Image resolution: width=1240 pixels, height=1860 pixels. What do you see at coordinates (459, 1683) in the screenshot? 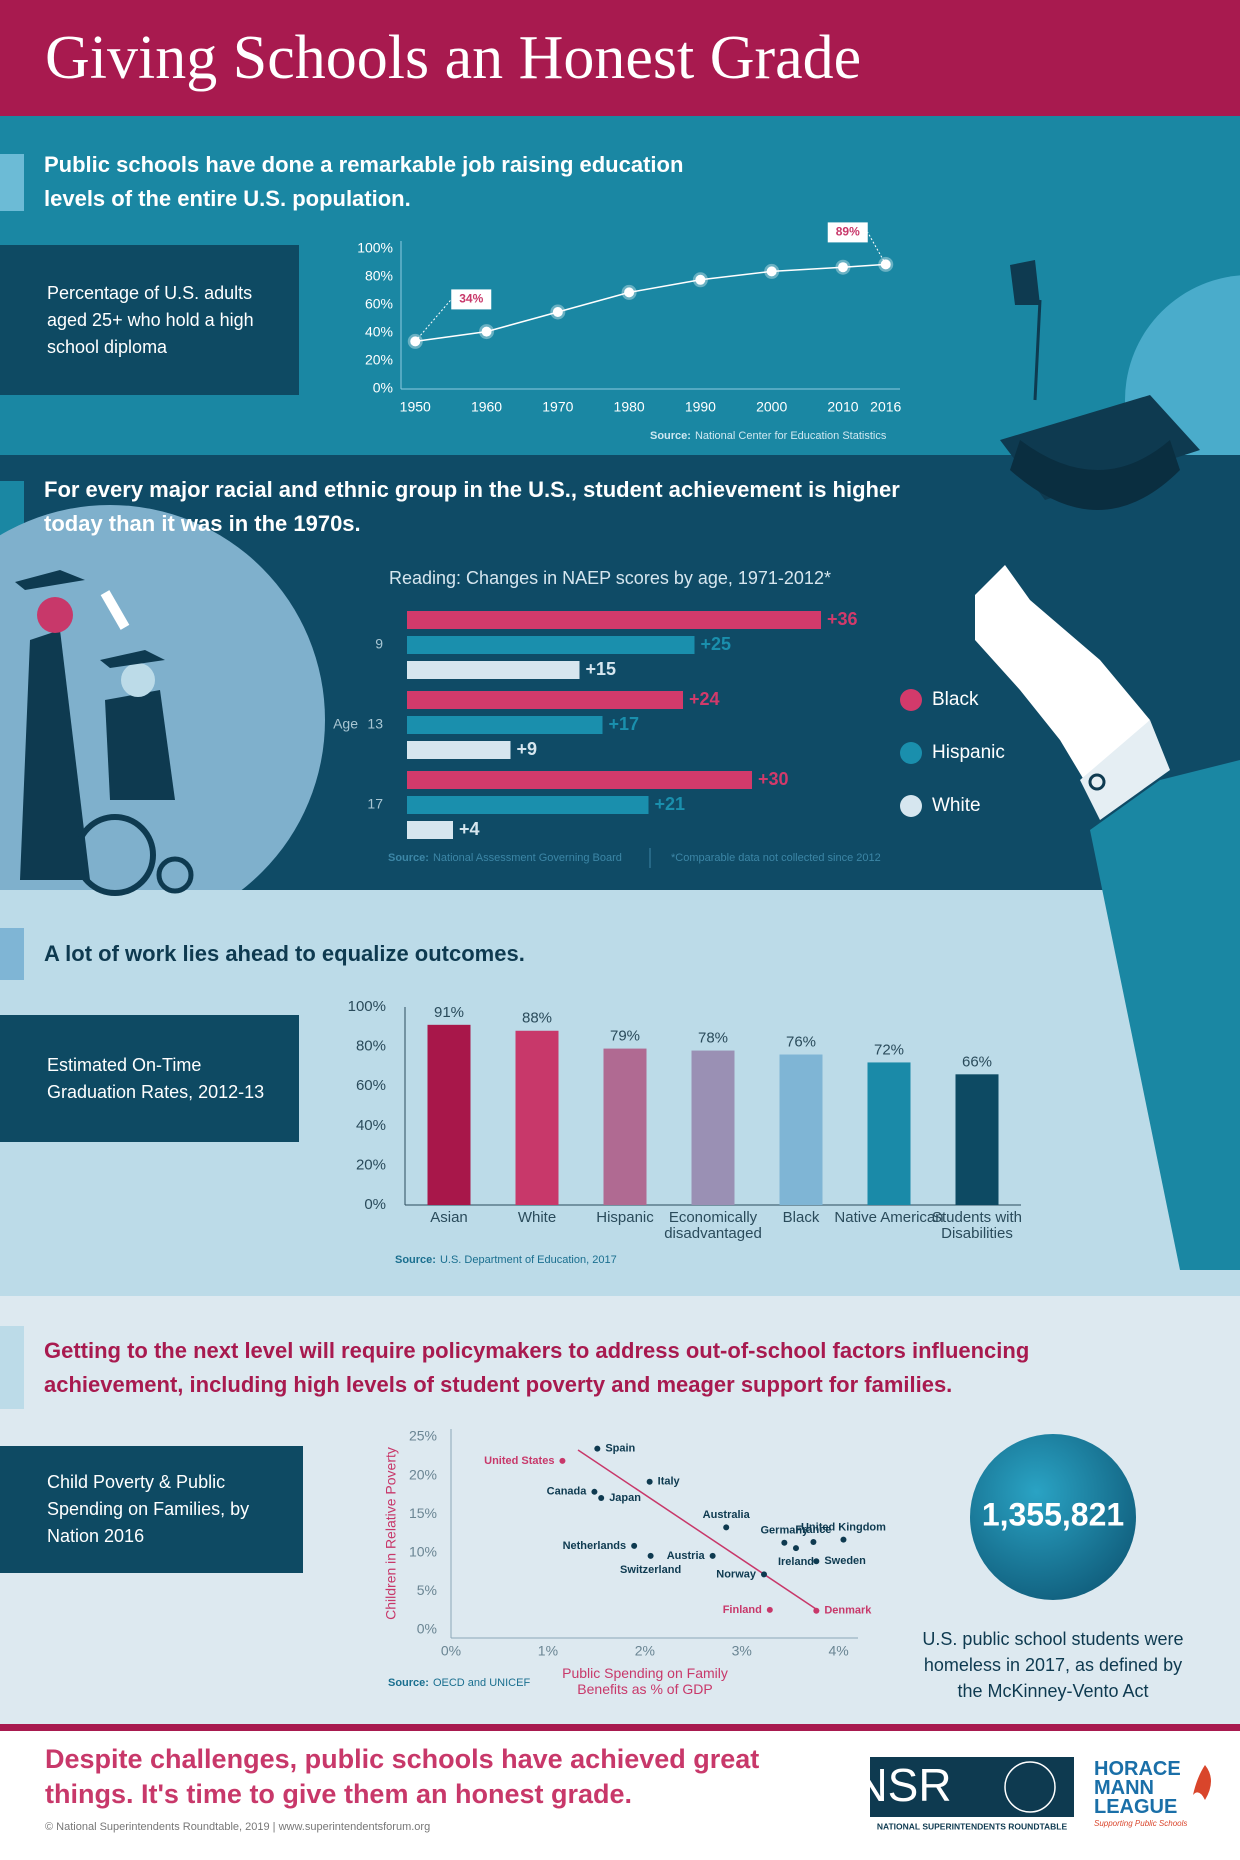
I see `source: Source: OECD and UNICEF` at bounding box center [459, 1683].